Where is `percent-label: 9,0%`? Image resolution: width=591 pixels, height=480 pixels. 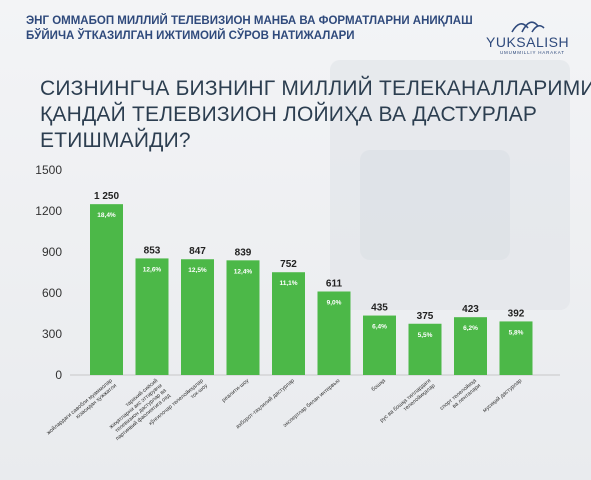 percent-label: 9,0% is located at coordinates (334, 302).